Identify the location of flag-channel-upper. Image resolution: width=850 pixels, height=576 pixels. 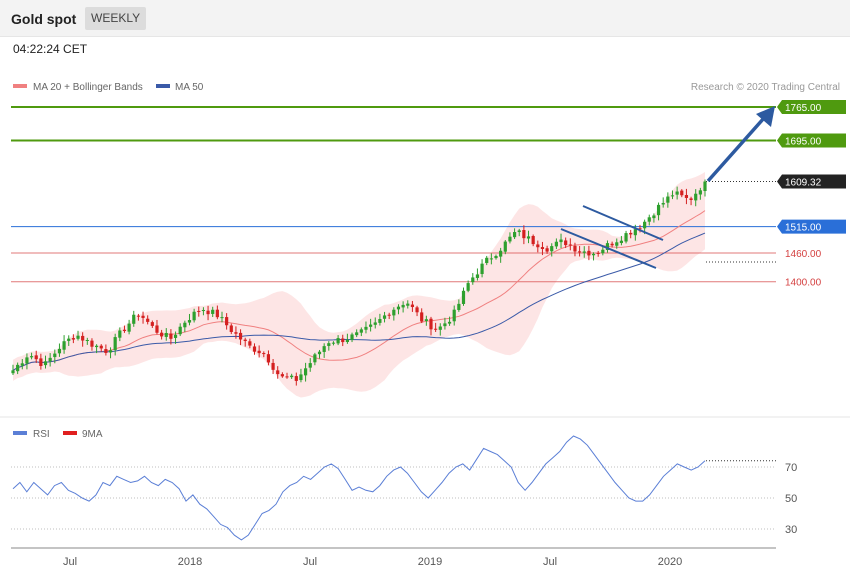
(623, 223).